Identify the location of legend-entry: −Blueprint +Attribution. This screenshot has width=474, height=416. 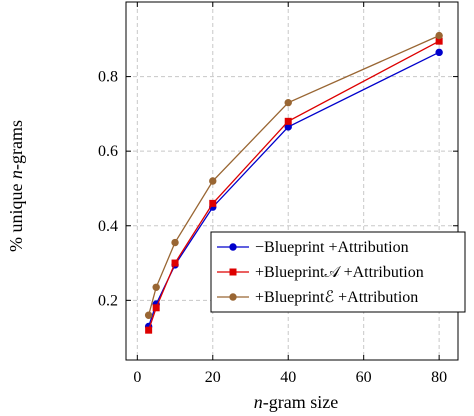
(313, 247).